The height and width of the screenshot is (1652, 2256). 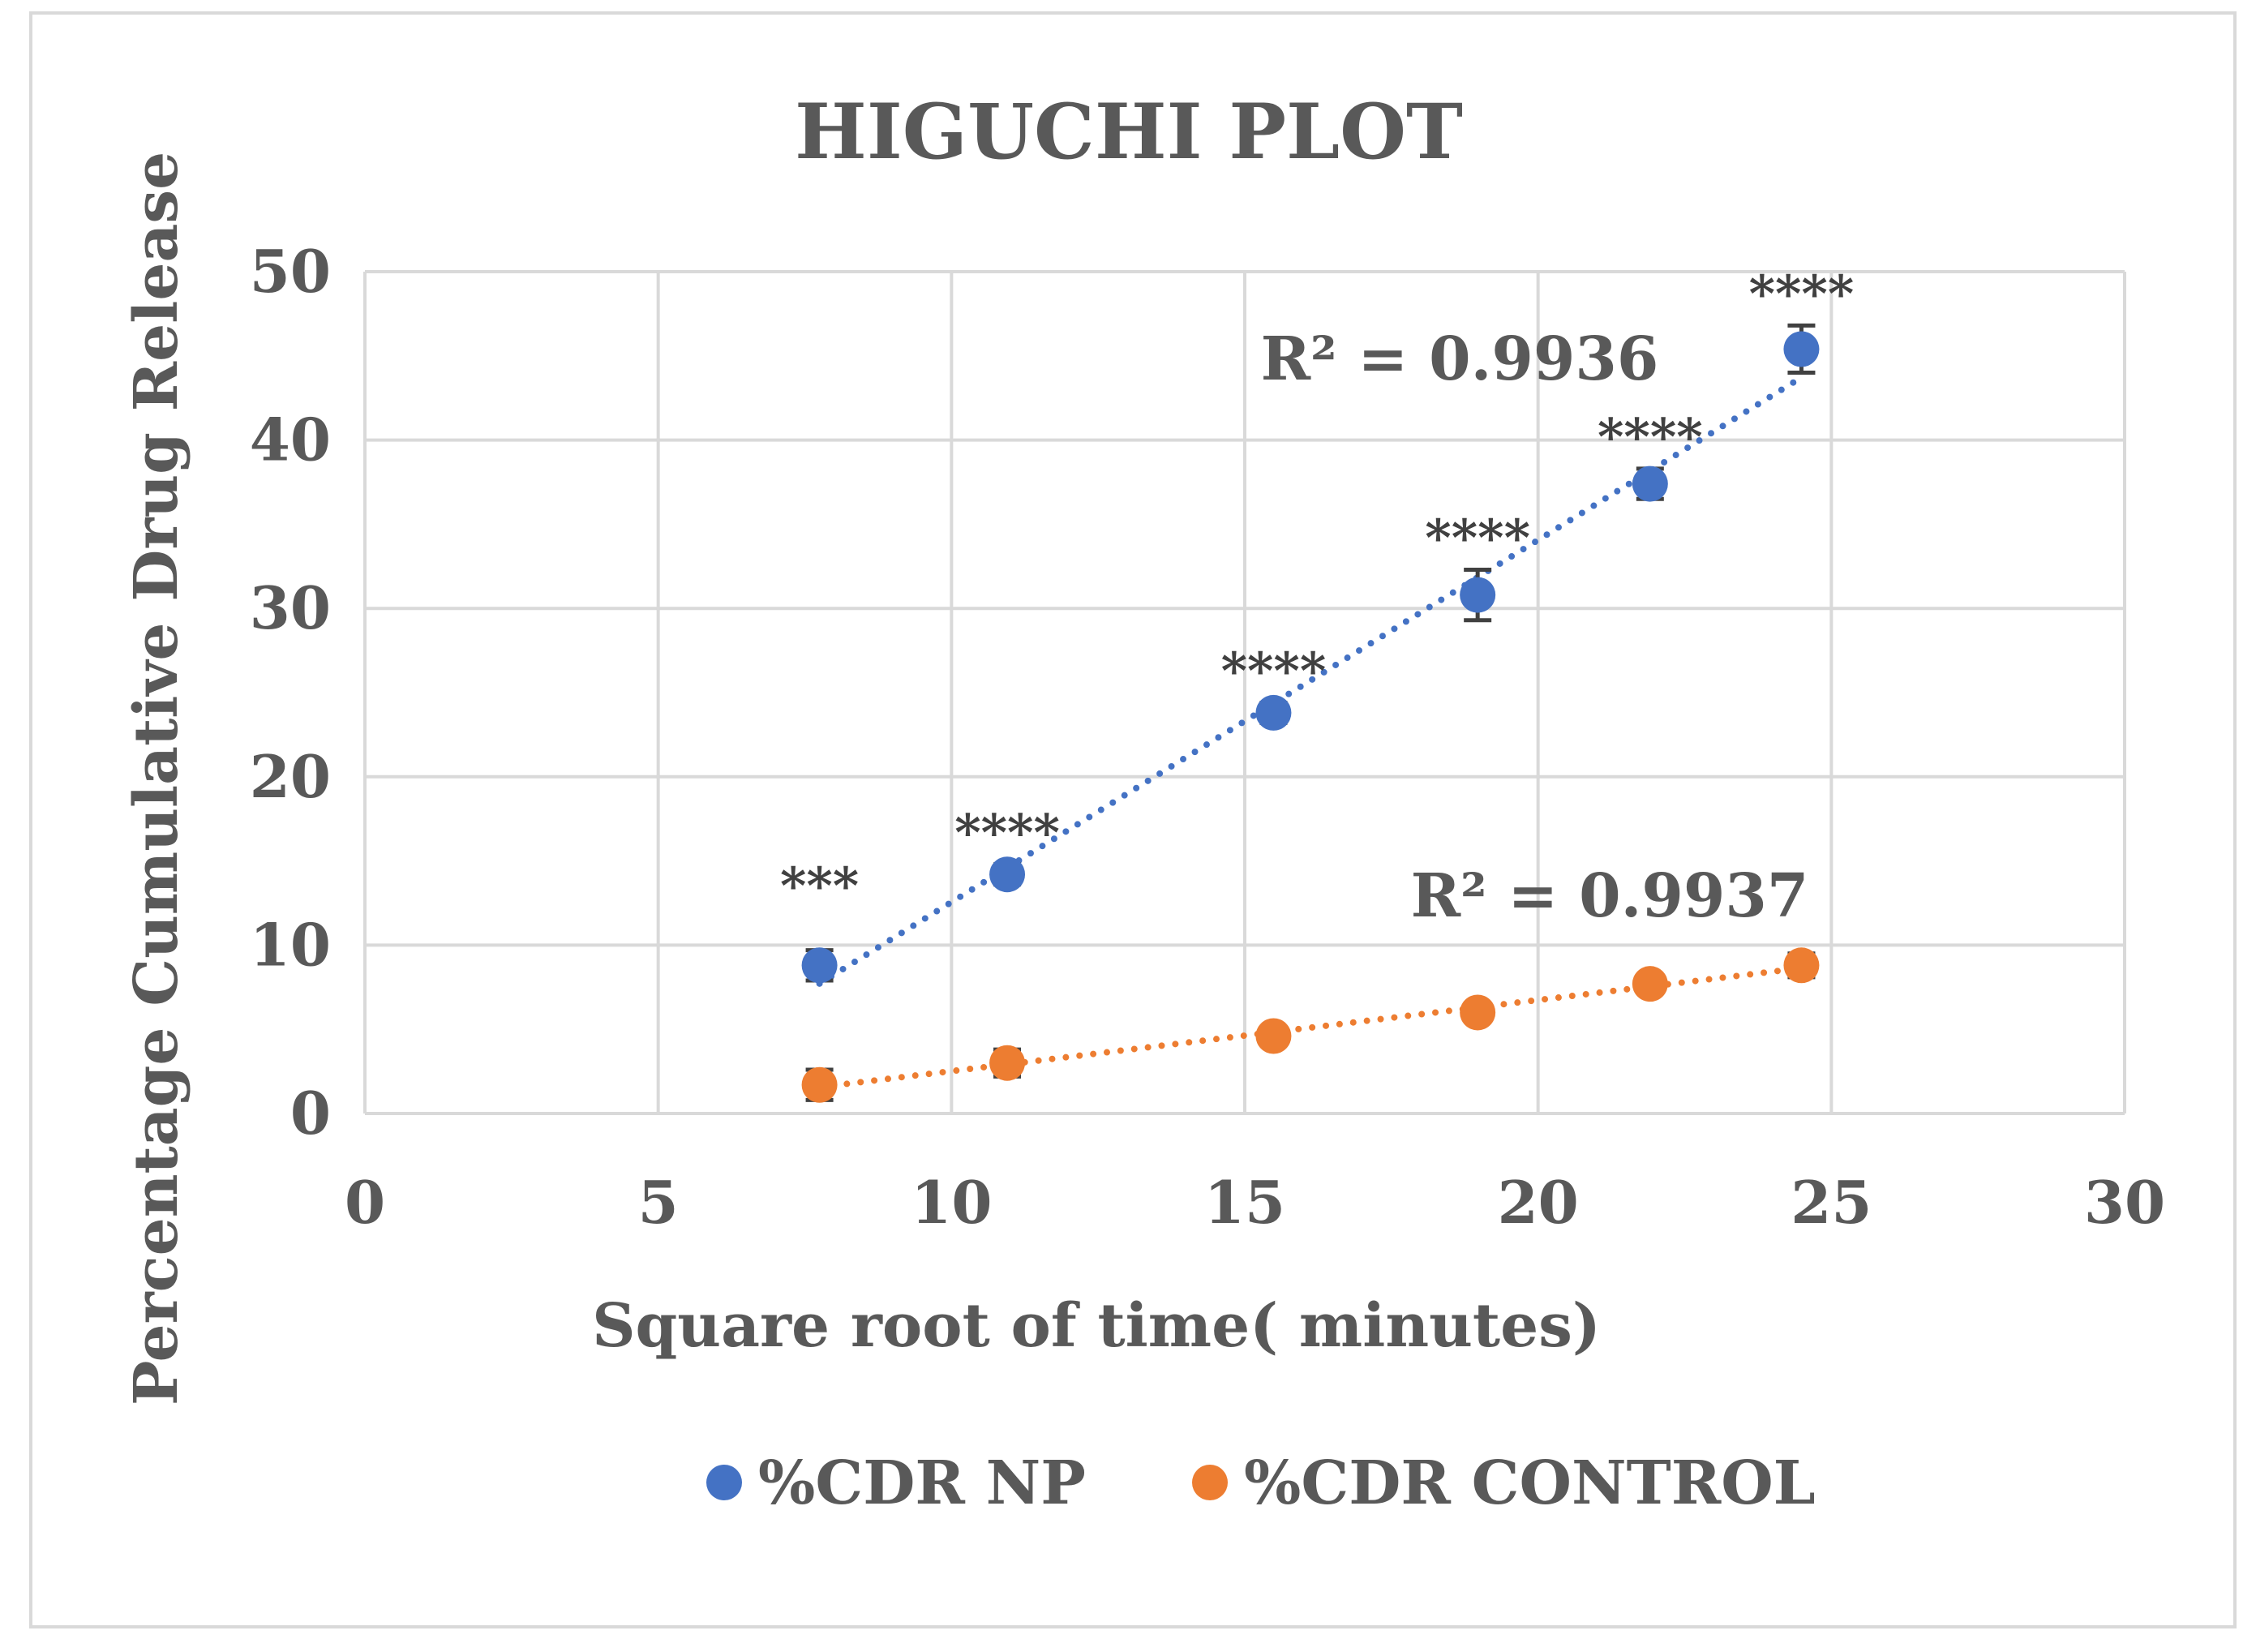 What do you see at coordinates (156, 778) in the screenshot?
I see `y-axis-label: Percentage Cumulative Drug Release` at bounding box center [156, 778].